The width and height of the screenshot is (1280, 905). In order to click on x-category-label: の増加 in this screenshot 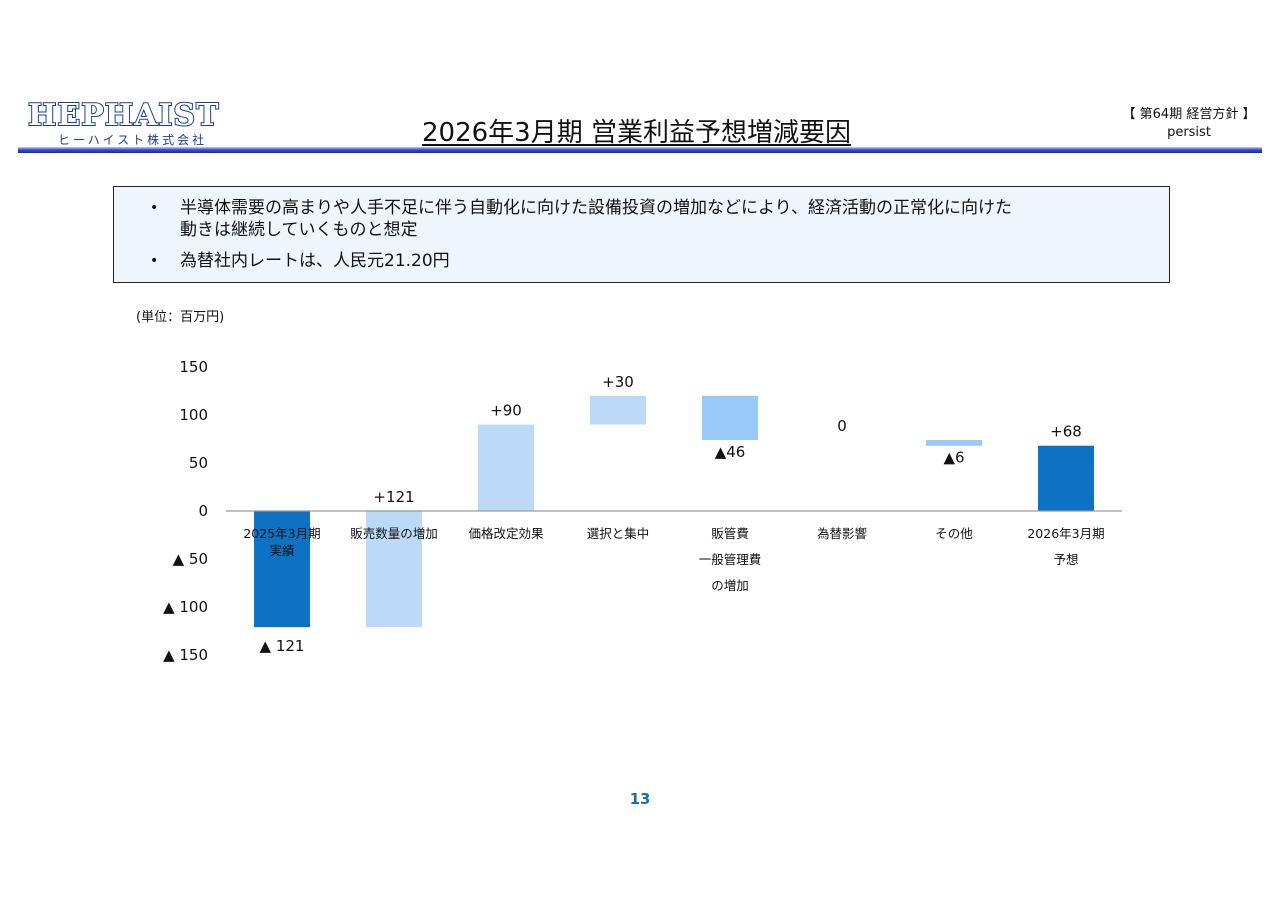, I will do `click(730, 585)`.